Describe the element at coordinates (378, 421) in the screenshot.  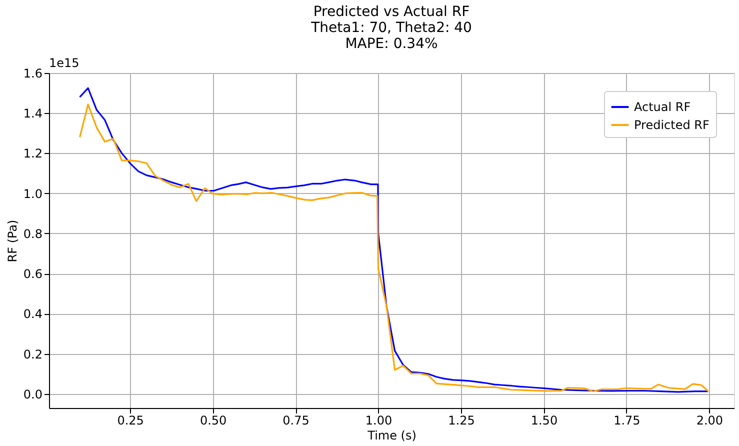
I see `x-tick-label: 1.00` at that location.